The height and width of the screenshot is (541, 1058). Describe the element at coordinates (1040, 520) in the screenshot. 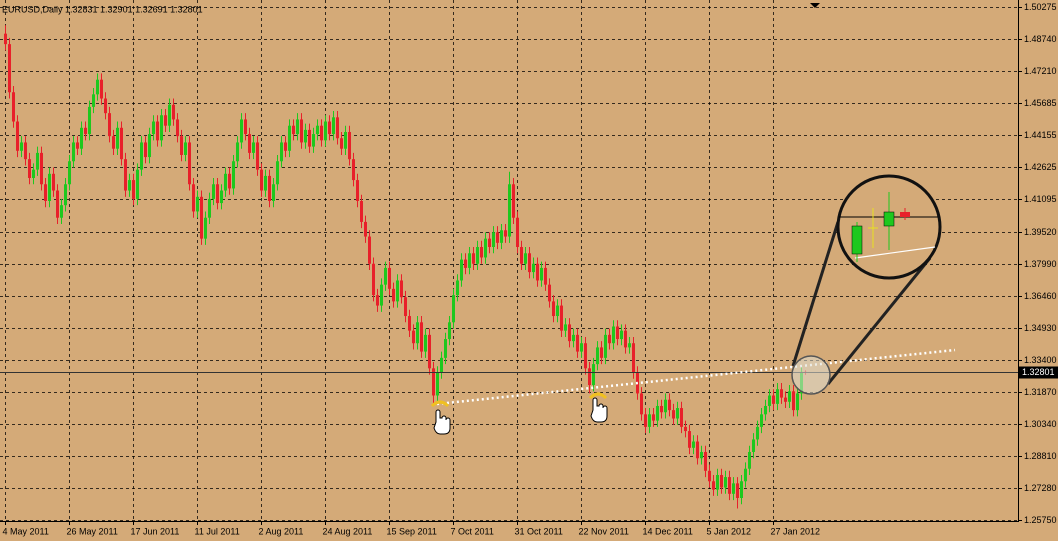

I see `y-tick-label: 1.25750` at that location.